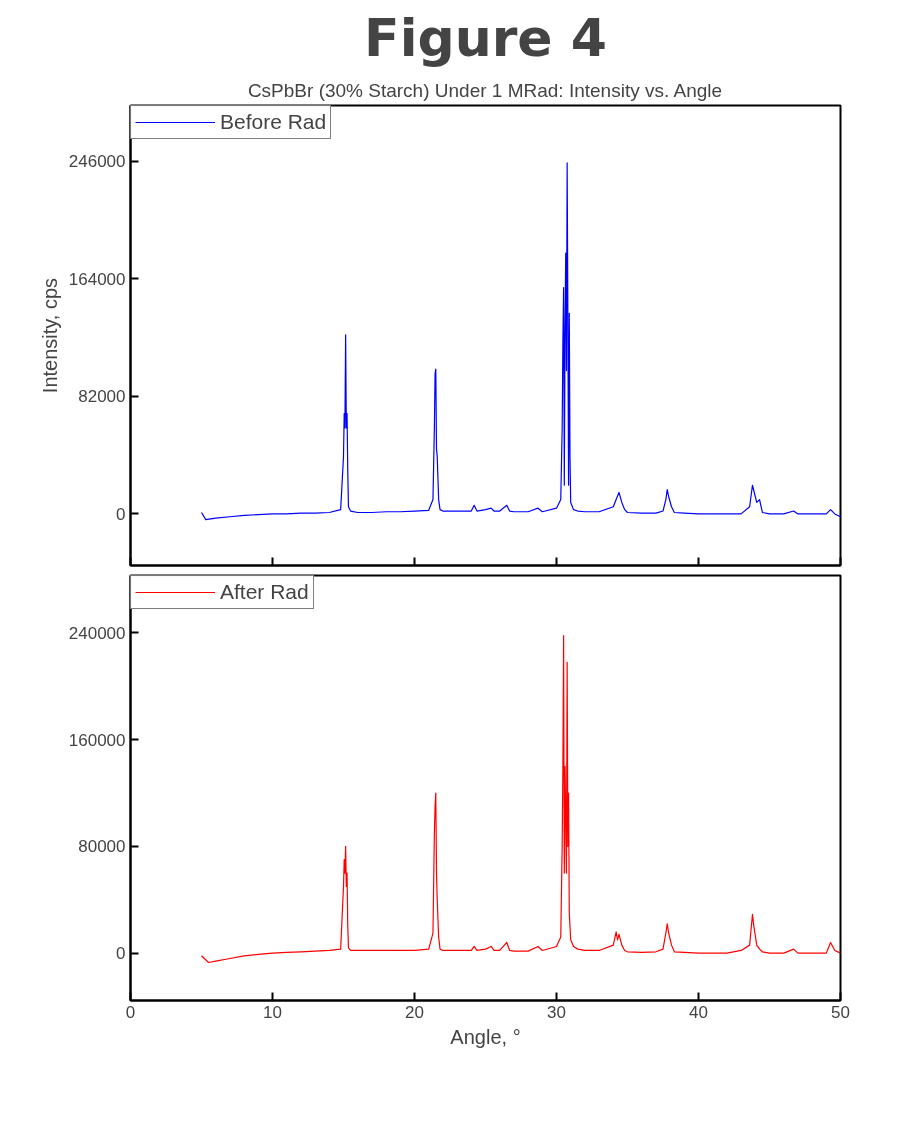 This screenshot has width=907, height=1135. What do you see at coordinates (97, 740) in the screenshot?
I see `y-tick-label: 160000` at bounding box center [97, 740].